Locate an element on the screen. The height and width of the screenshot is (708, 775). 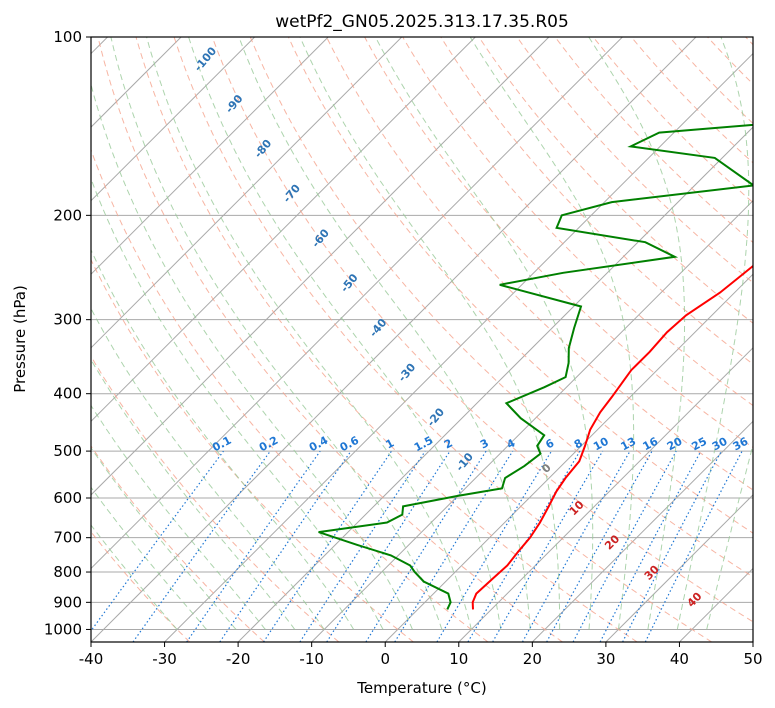
y-tick-label: 400 is located at coordinates (67, 394).